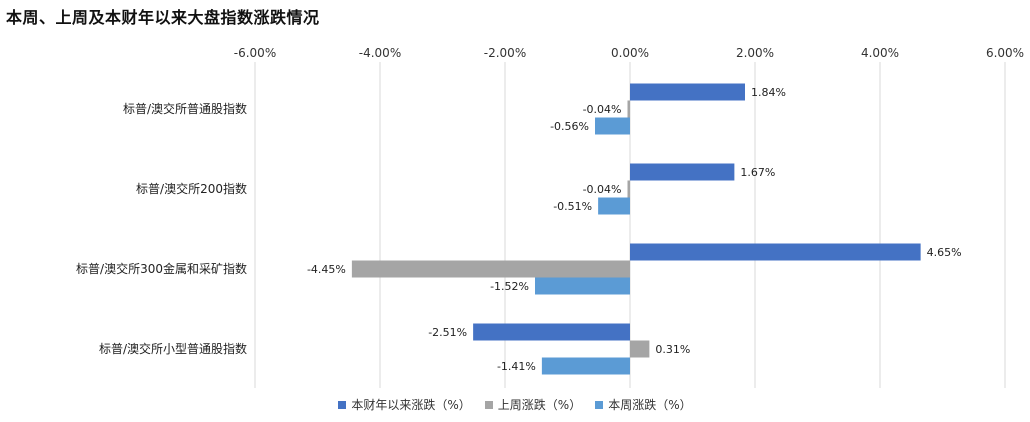  What do you see at coordinates (572, 206) in the screenshot?
I see `data-label: -0.51%` at bounding box center [572, 206].